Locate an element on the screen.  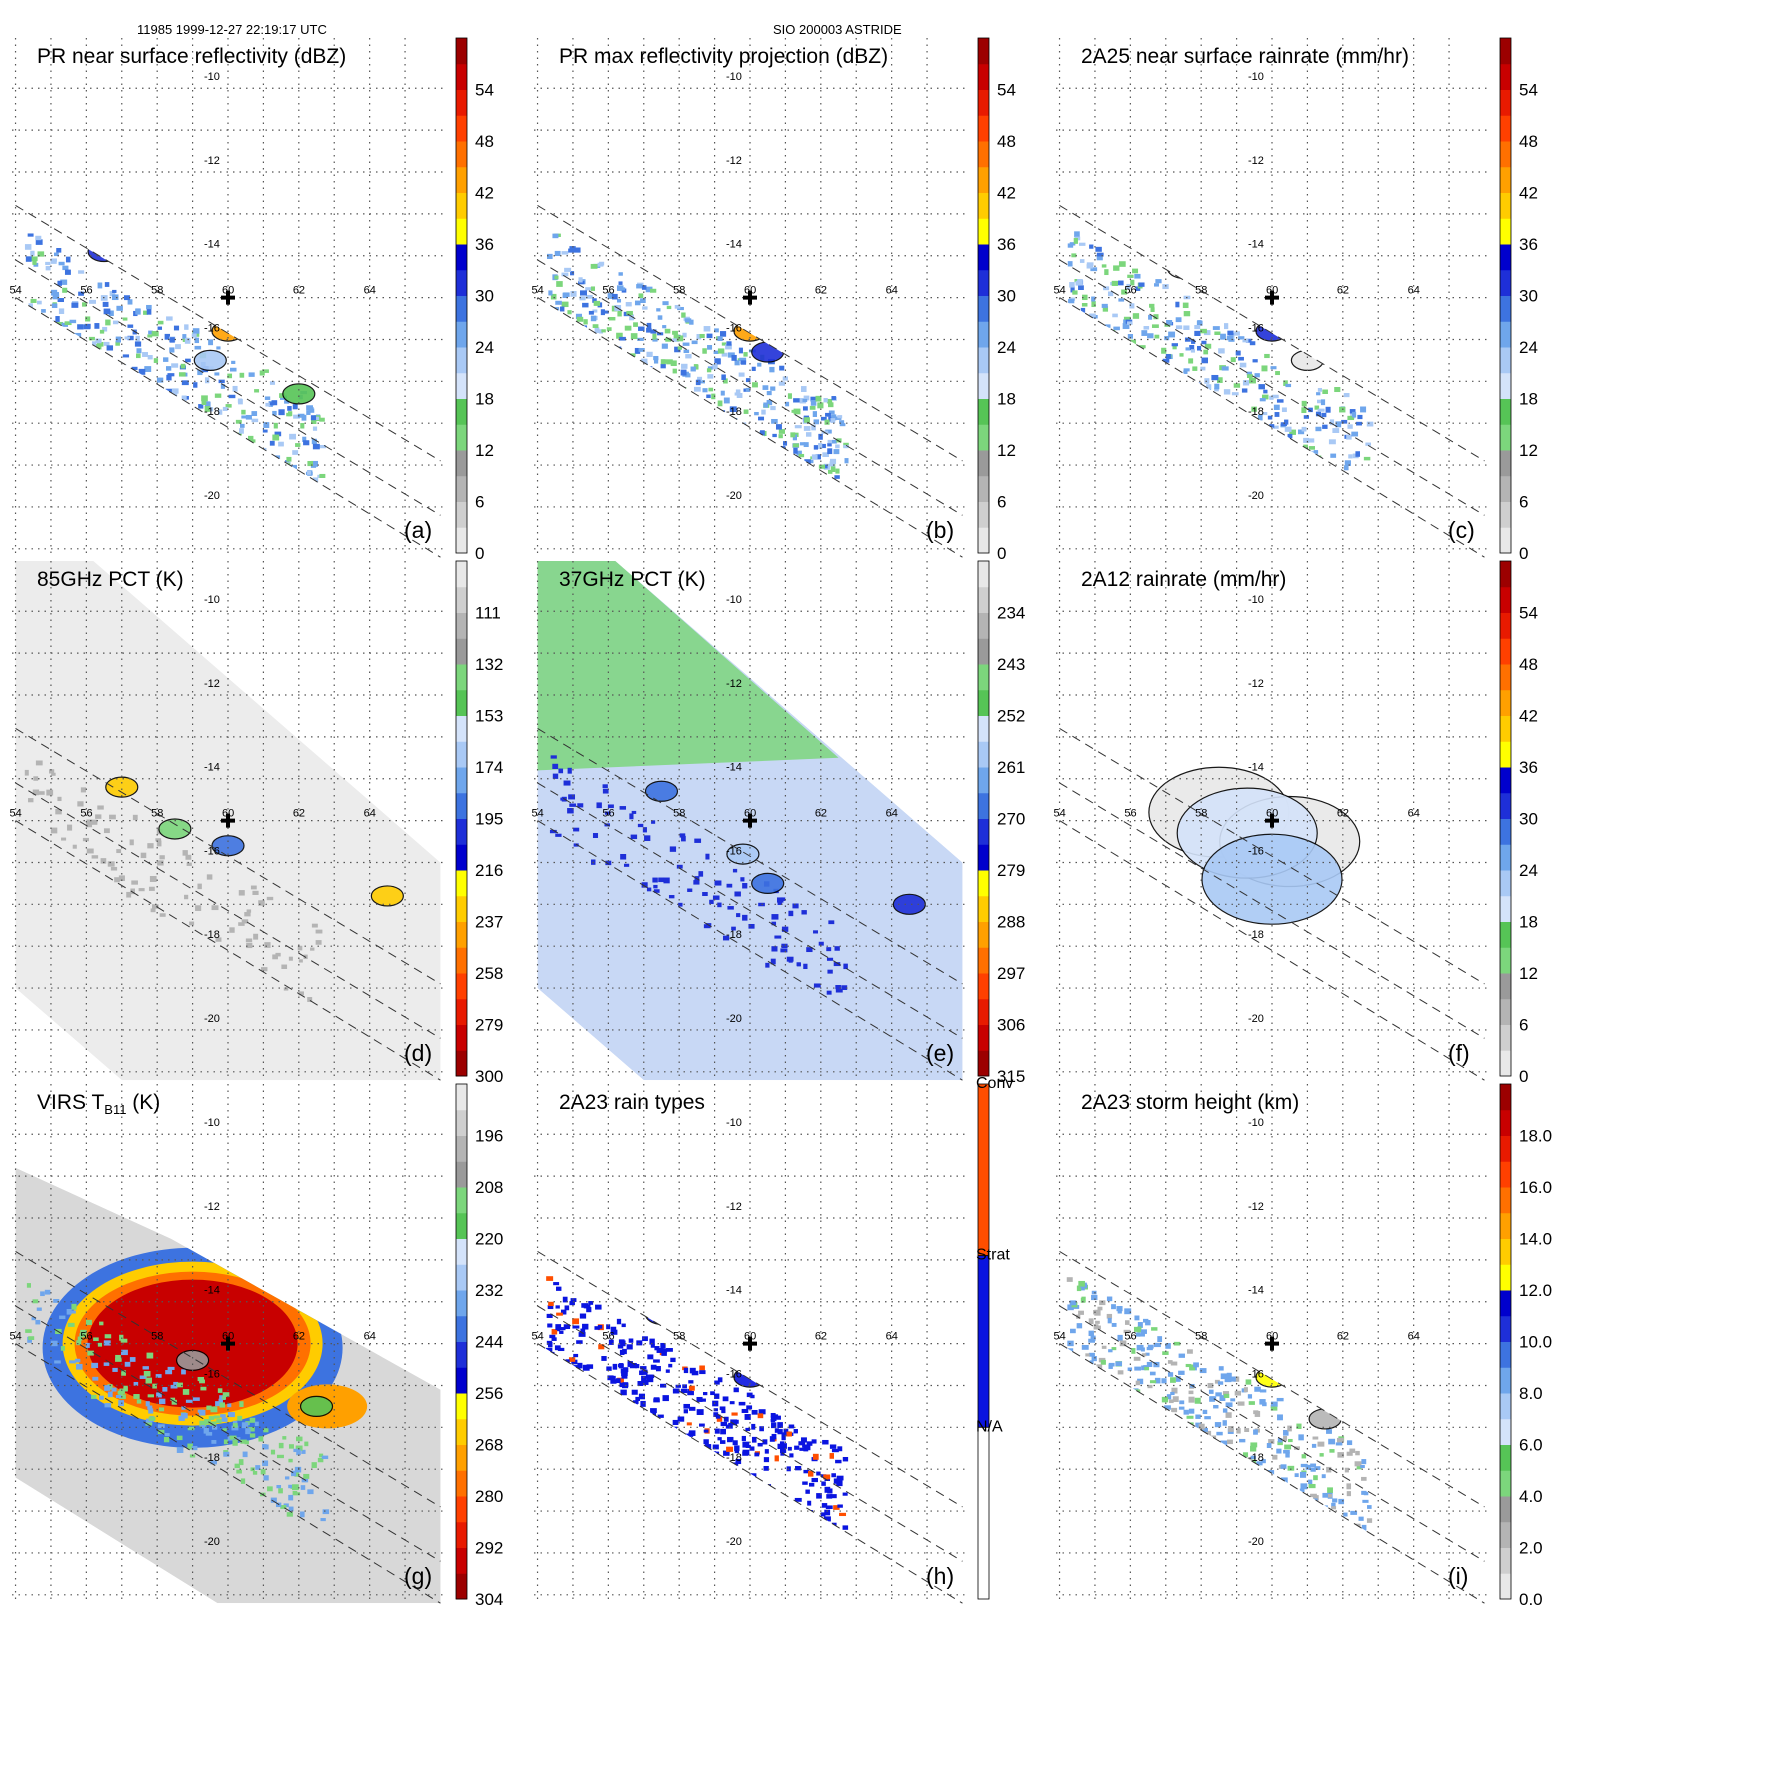
field-f is located at coordinates (1254, 845).